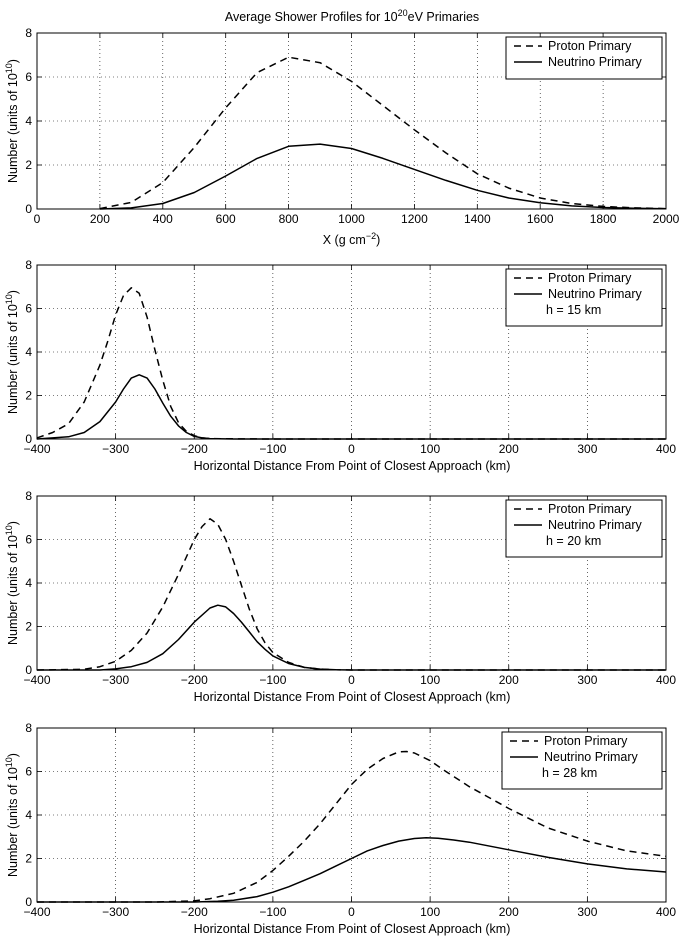 This screenshot has height=940, width=687. I want to click on legend-altitude-label: h = 20 km, so click(573, 541).